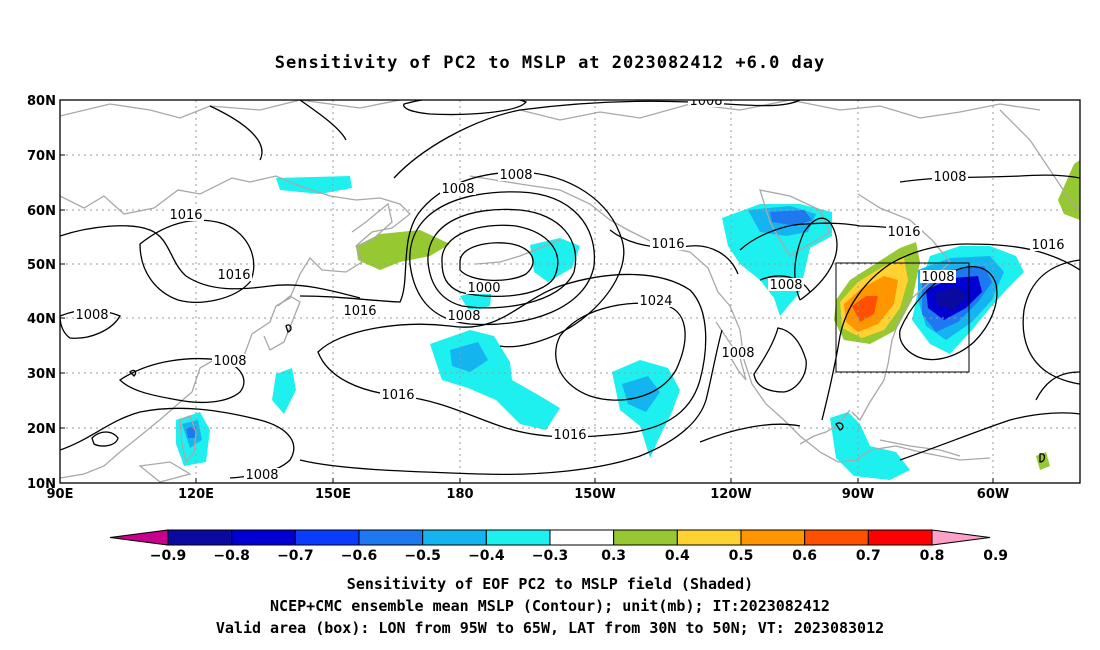 The width and height of the screenshot is (1100, 650). I want to click on lat-label: 20N, so click(41, 429).